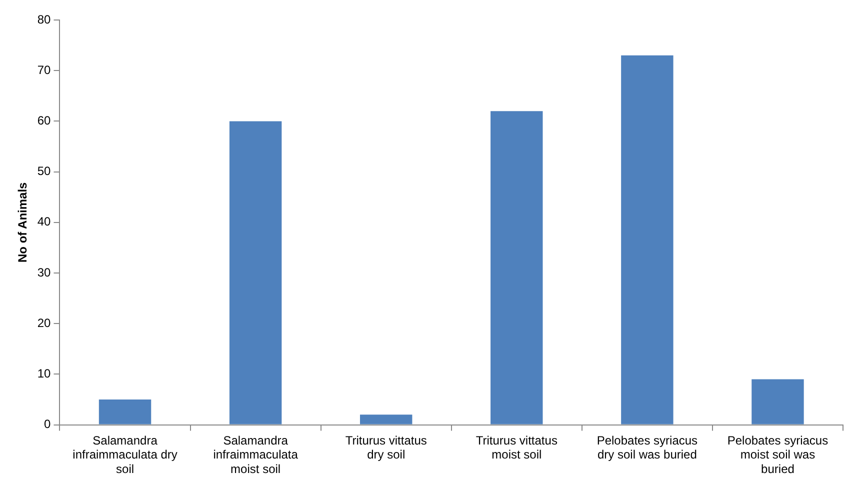 This screenshot has height=492, width=861. I want to click on y-tick-label: 30, so click(44, 272).